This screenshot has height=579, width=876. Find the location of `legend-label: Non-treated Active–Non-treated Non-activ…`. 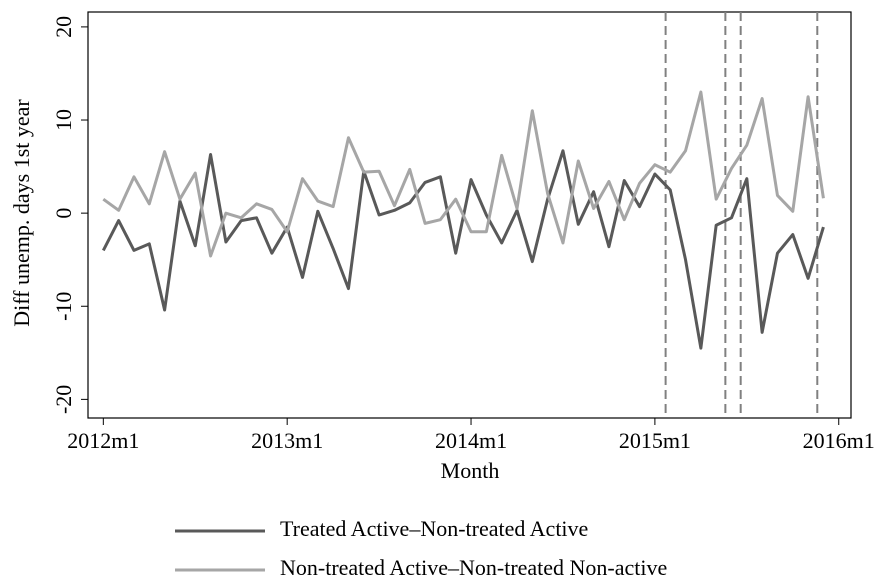

legend-label: Non-treated Active–Non-treated Non-activ… is located at coordinates (473, 567).